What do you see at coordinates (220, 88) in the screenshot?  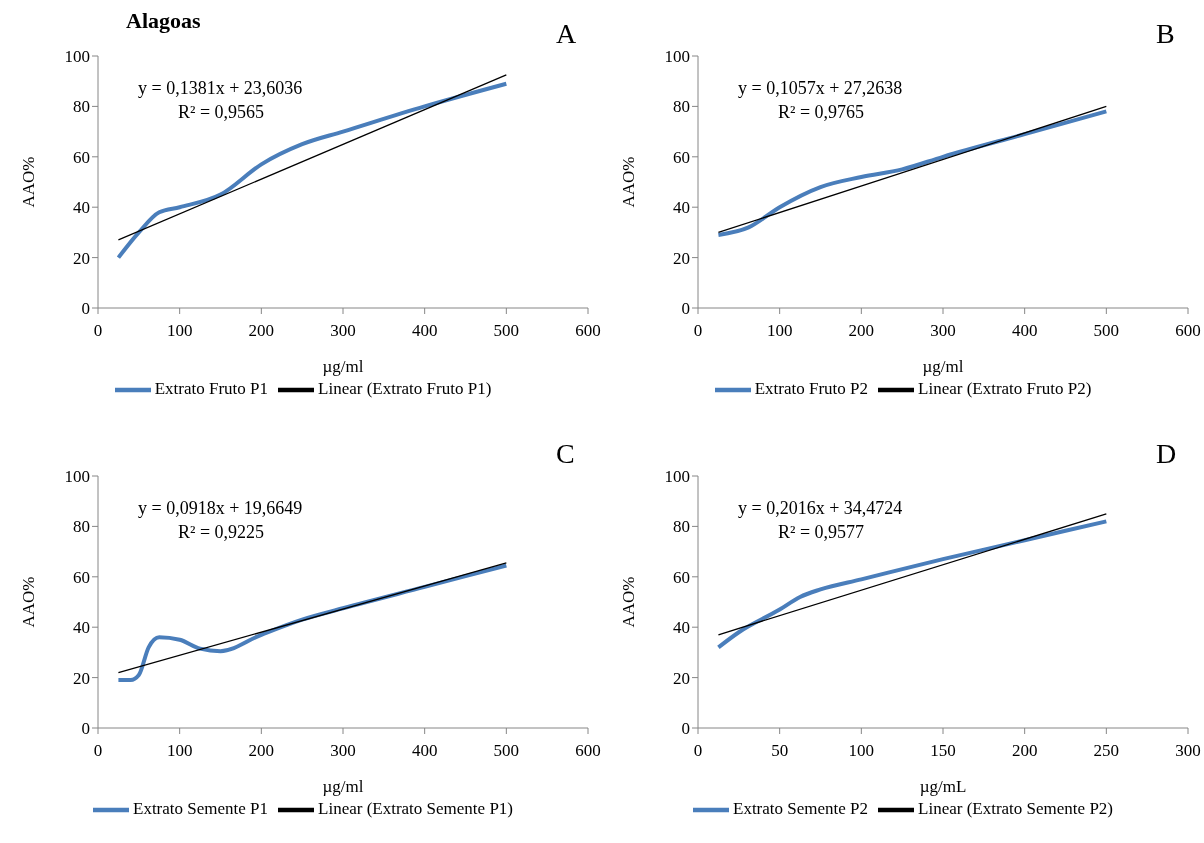 I see `annotation: y = 0,1381x + 23,6036` at bounding box center [220, 88].